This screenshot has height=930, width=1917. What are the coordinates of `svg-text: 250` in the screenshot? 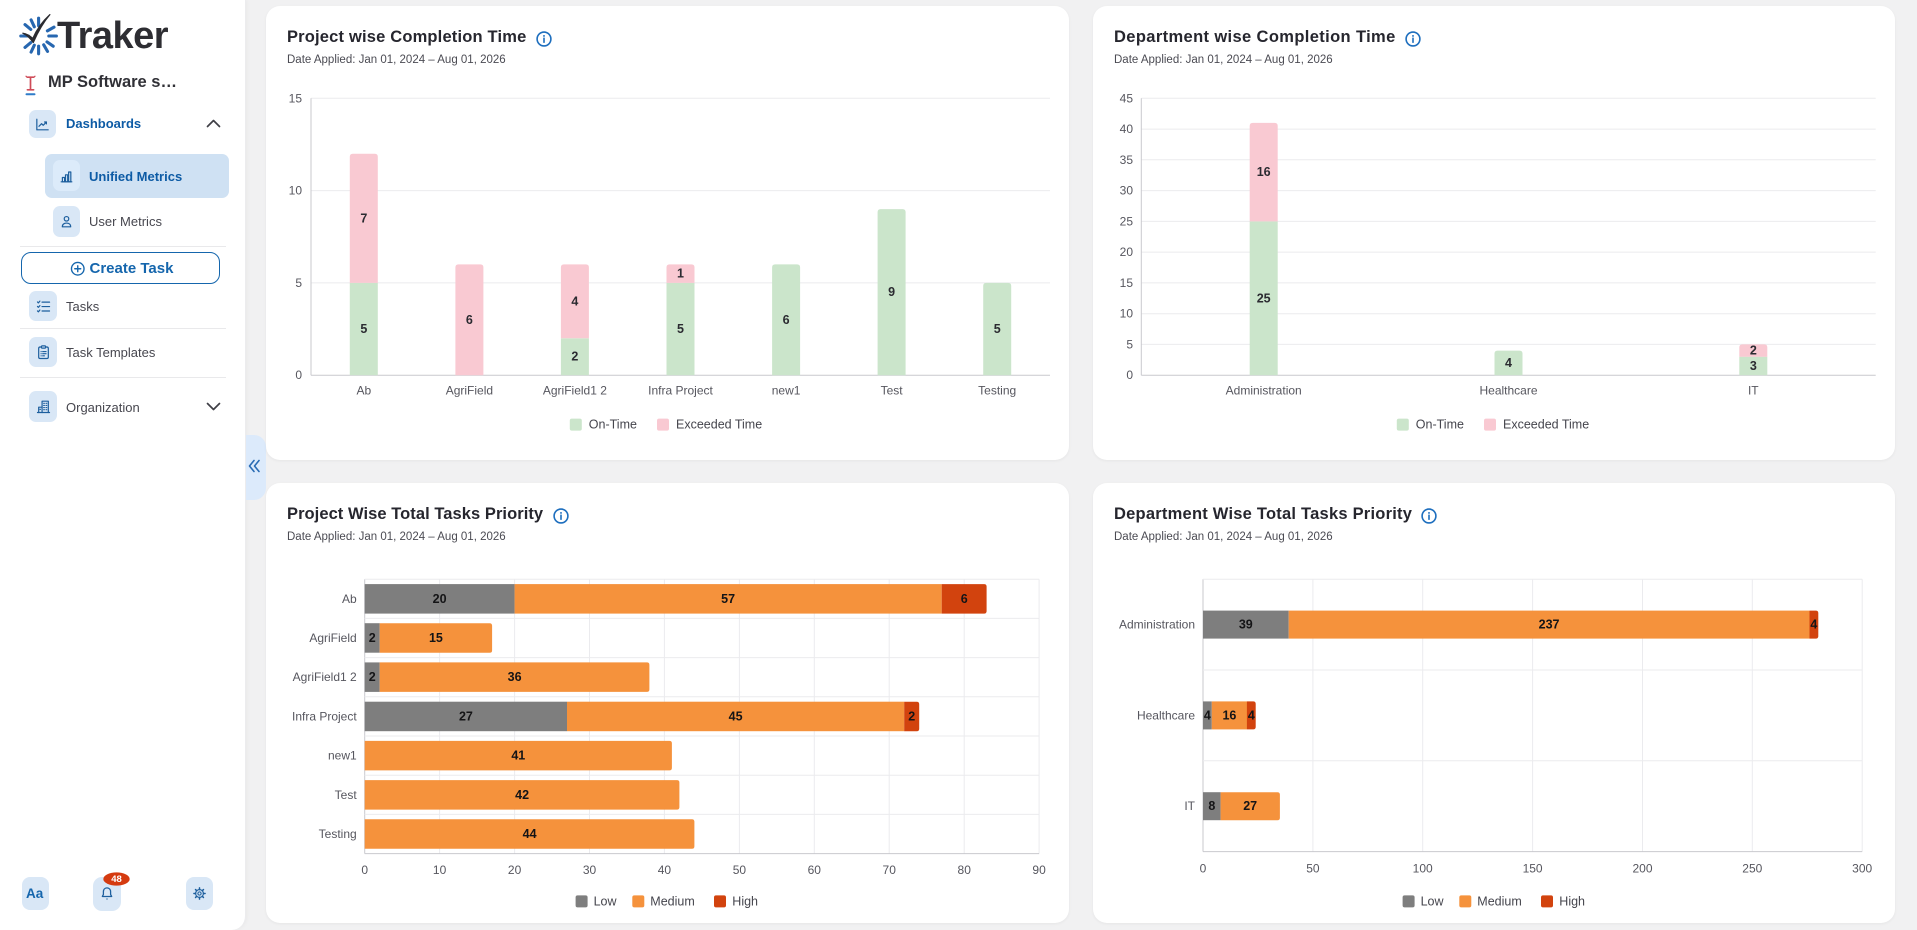 It's located at (1752, 869).